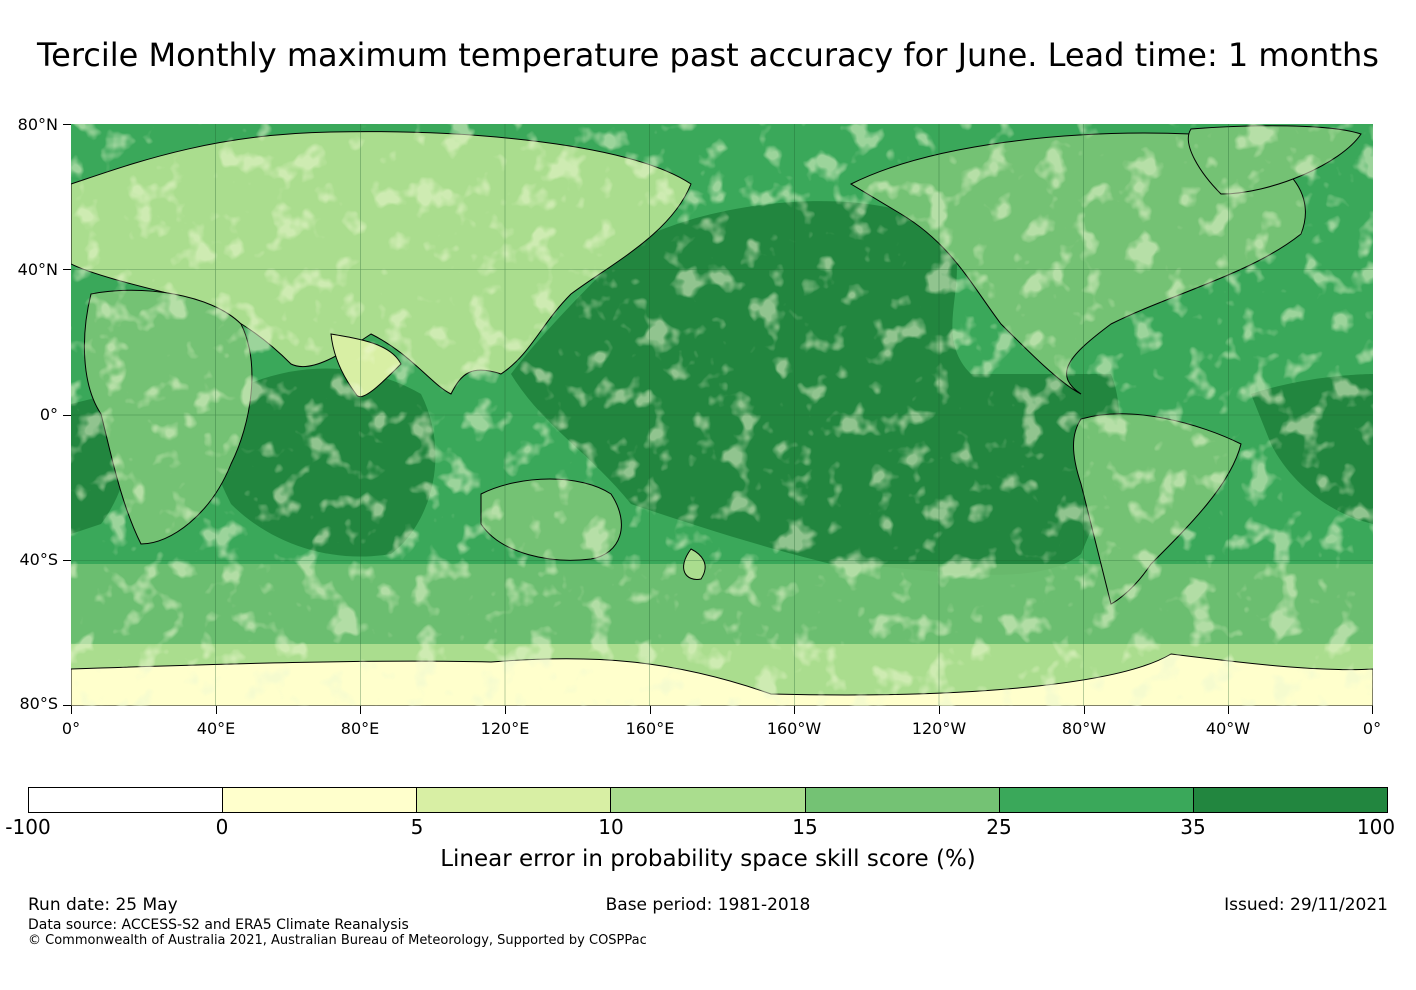 The image size is (1416, 990). I want to click on lat-label: 40°N, so click(37, 269).